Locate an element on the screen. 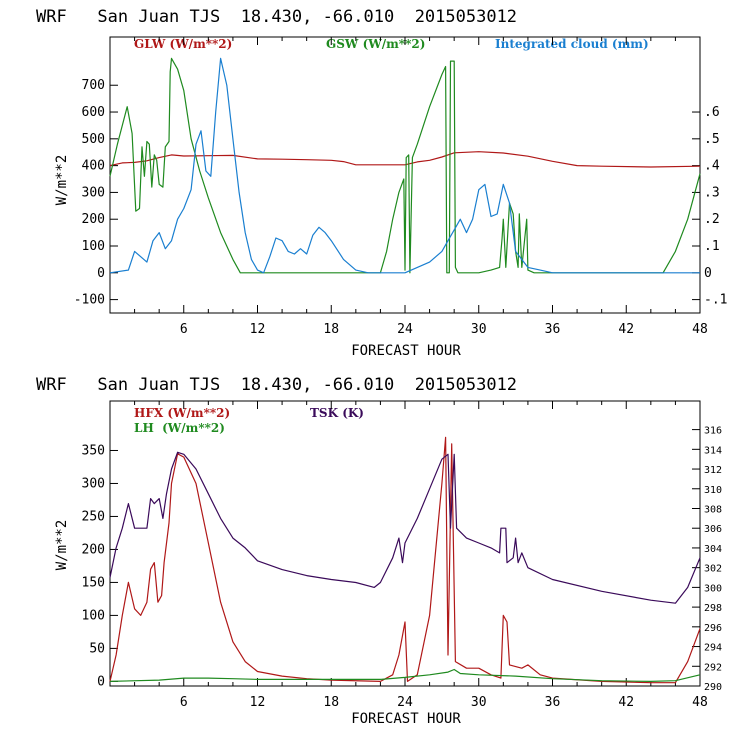 The image size is (740, 740). top-y2-tick-label: -.1 is located at coordinates (715, 300).